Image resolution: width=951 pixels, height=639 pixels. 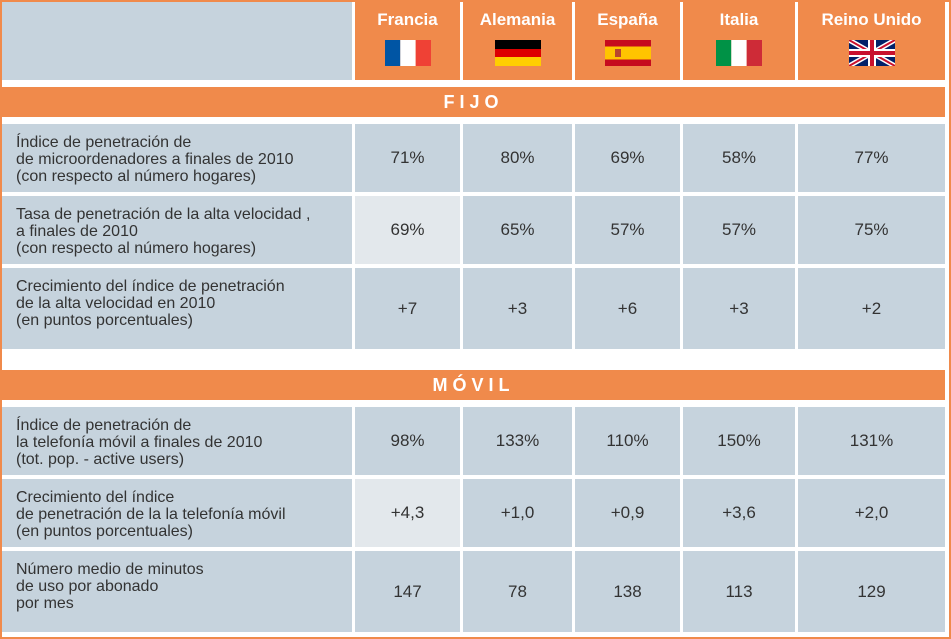 I want to click on header-label: Reino Unido, so click(x=871, y=19).